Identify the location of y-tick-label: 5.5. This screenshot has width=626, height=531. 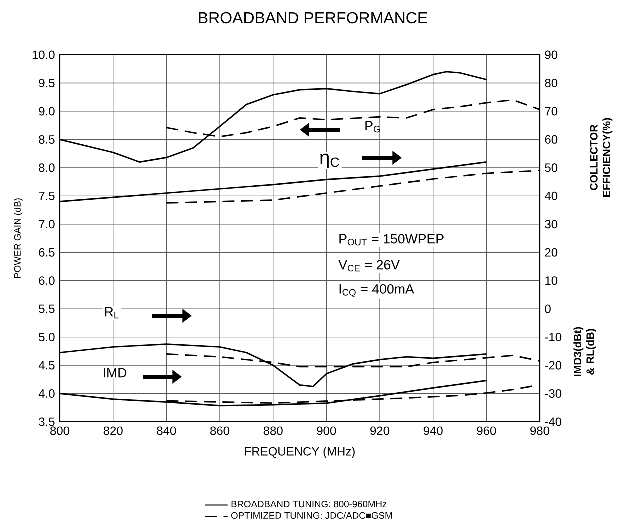
(47, 309).